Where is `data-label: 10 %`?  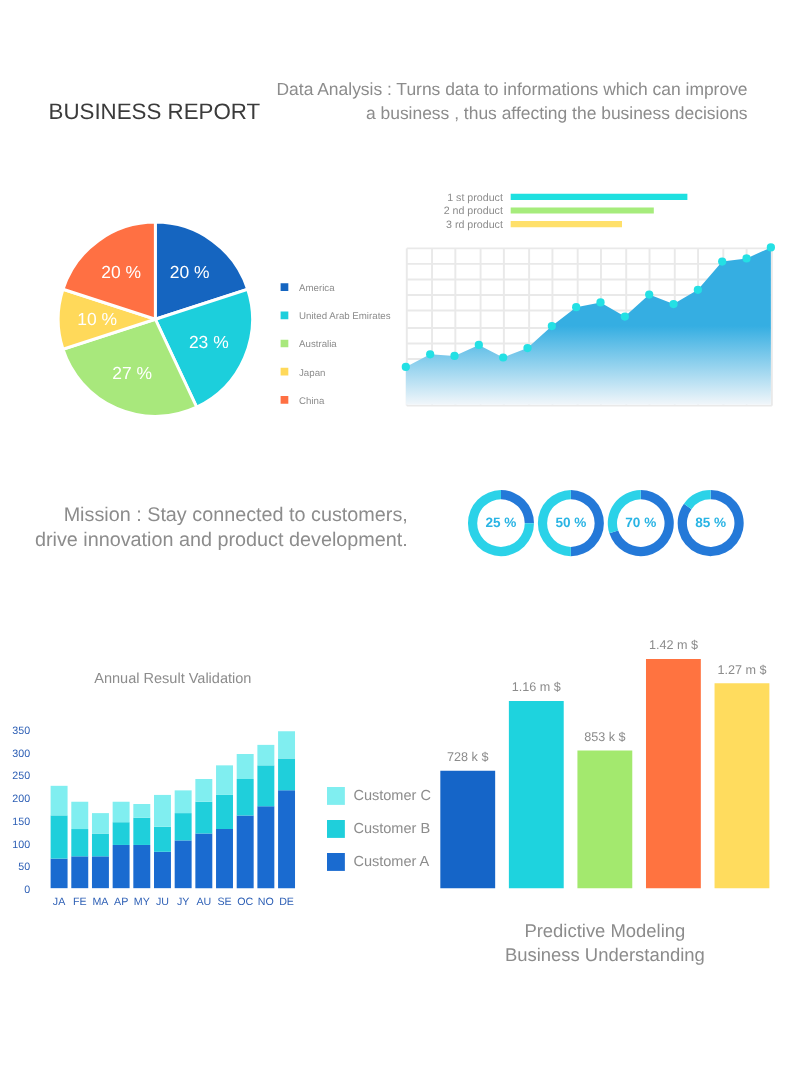
data-label: 10 % is located at coordinates (97, 319).